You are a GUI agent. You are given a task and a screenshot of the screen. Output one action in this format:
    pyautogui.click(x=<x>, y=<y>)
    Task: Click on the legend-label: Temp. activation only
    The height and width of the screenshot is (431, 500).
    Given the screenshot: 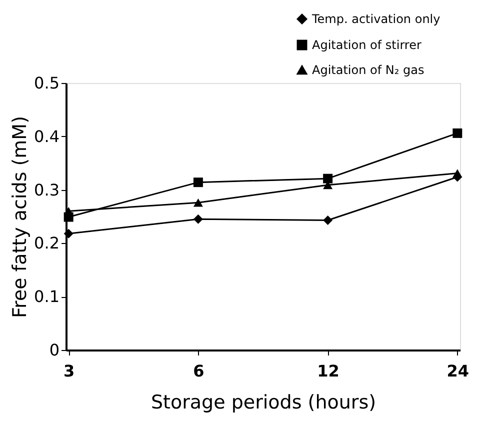 What is the action you would take?
    pyautogui.click(x=375, y=19)
    